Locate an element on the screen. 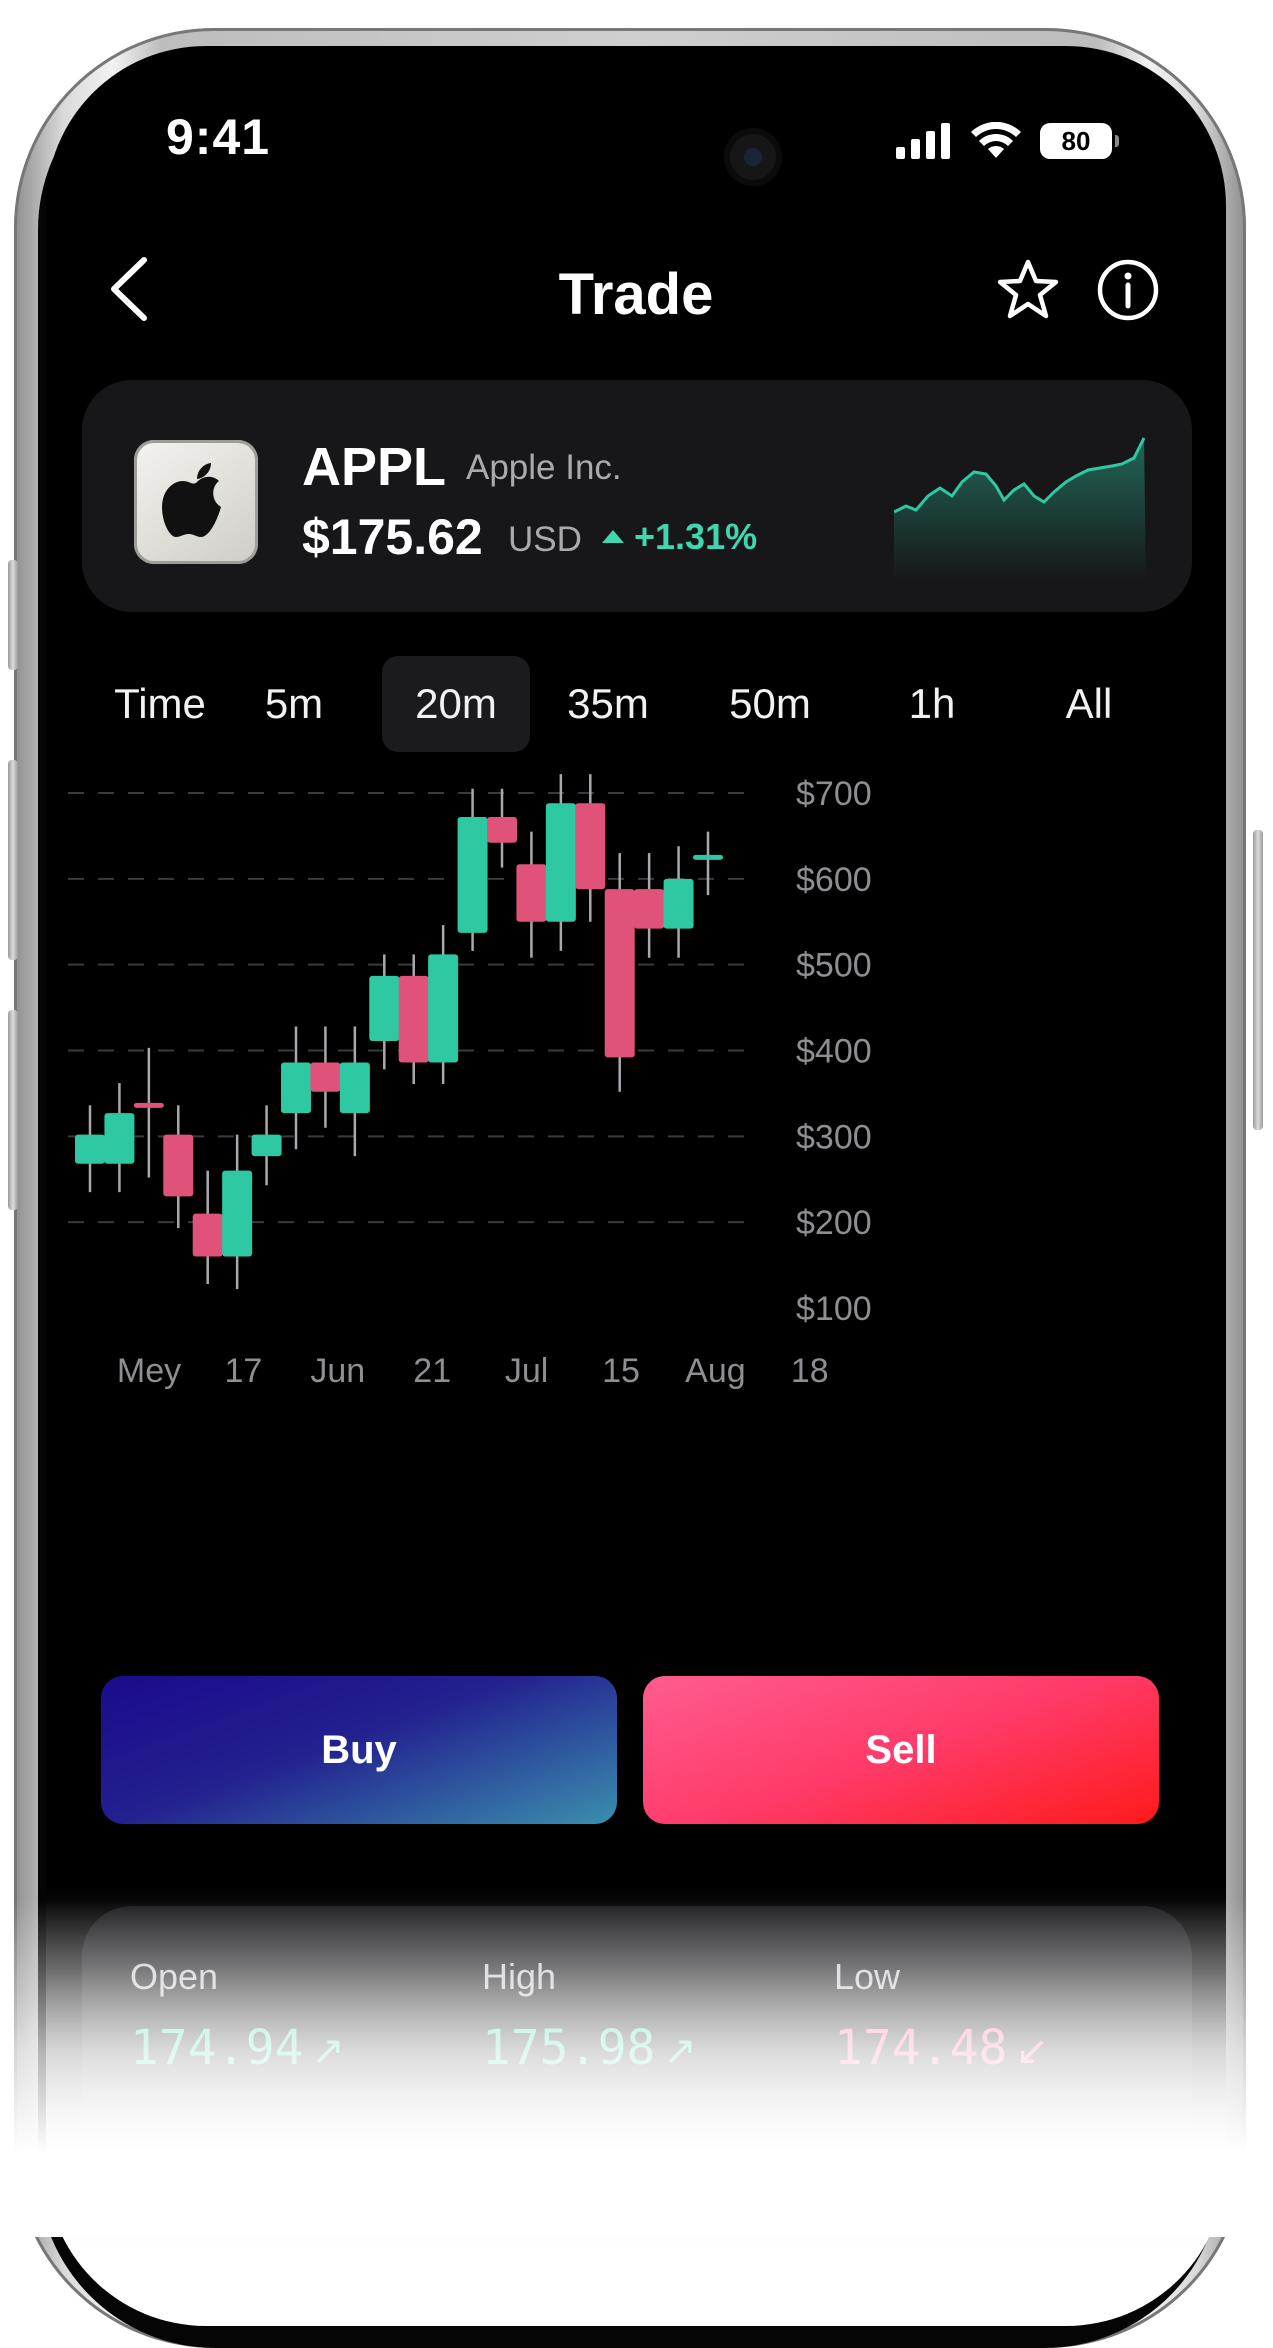 This screenshot has width=1273, height=2348. y-tick-label: $200 is located at coordinates (834, 1223).